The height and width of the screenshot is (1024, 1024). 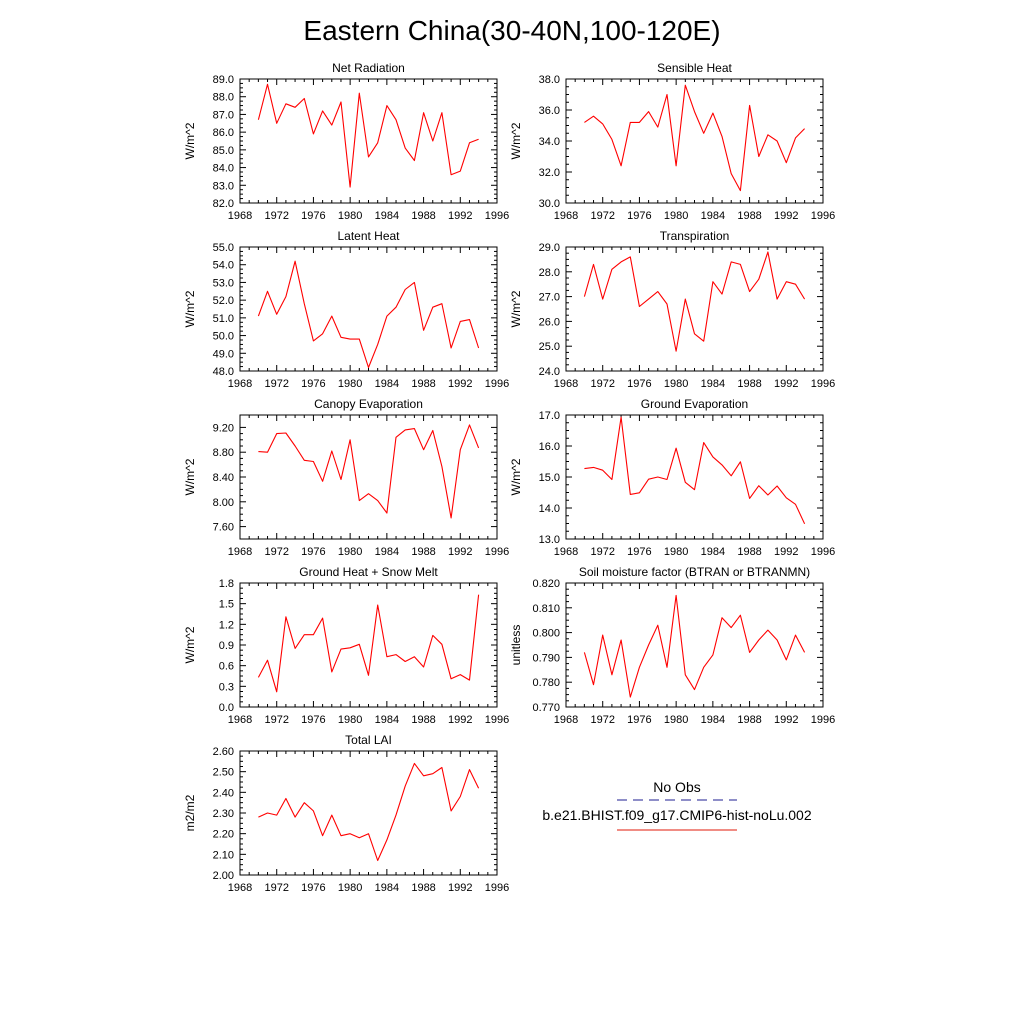 I want to click on y-tick-label: 30.0, so click(x=549, y=204).